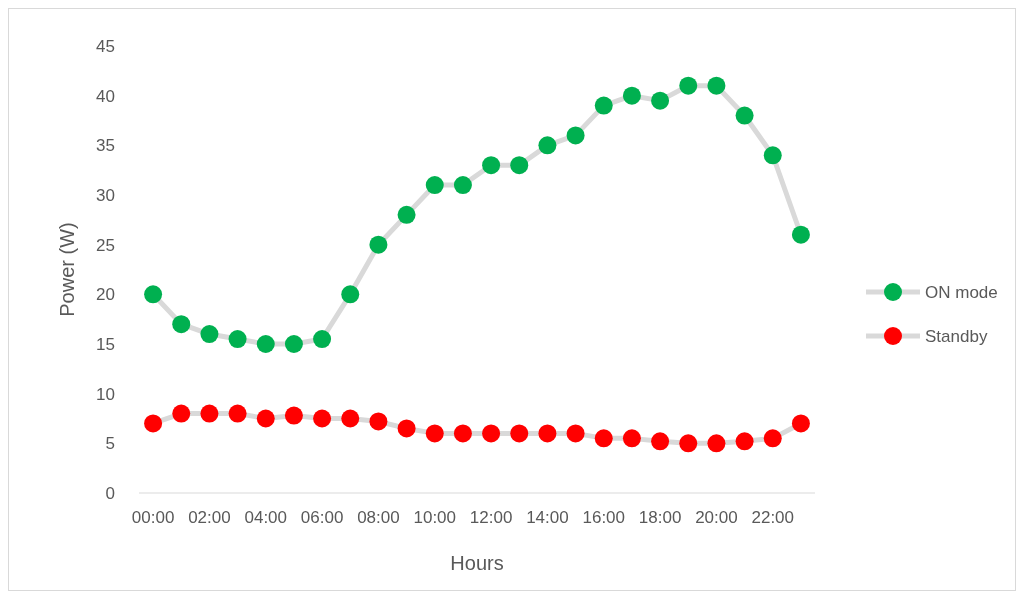  I want to click on x-axis-title: Hours, so click(477, 563).